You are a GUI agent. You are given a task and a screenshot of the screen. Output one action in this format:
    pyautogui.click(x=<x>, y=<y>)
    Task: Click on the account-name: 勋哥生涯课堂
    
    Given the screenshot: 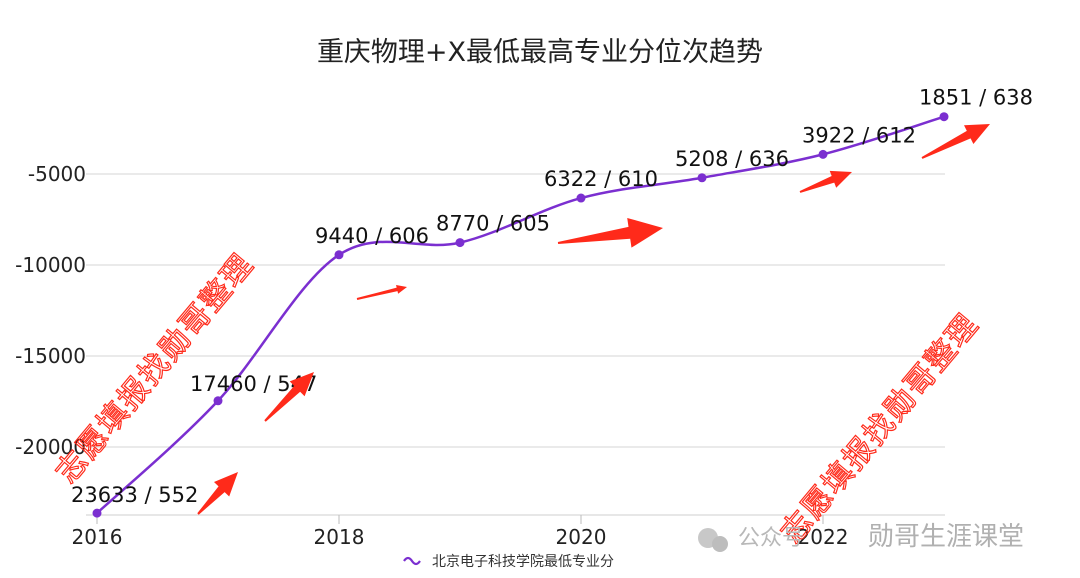 What is the action you would take?
    pyautogui.click(x=946, y=537)
    